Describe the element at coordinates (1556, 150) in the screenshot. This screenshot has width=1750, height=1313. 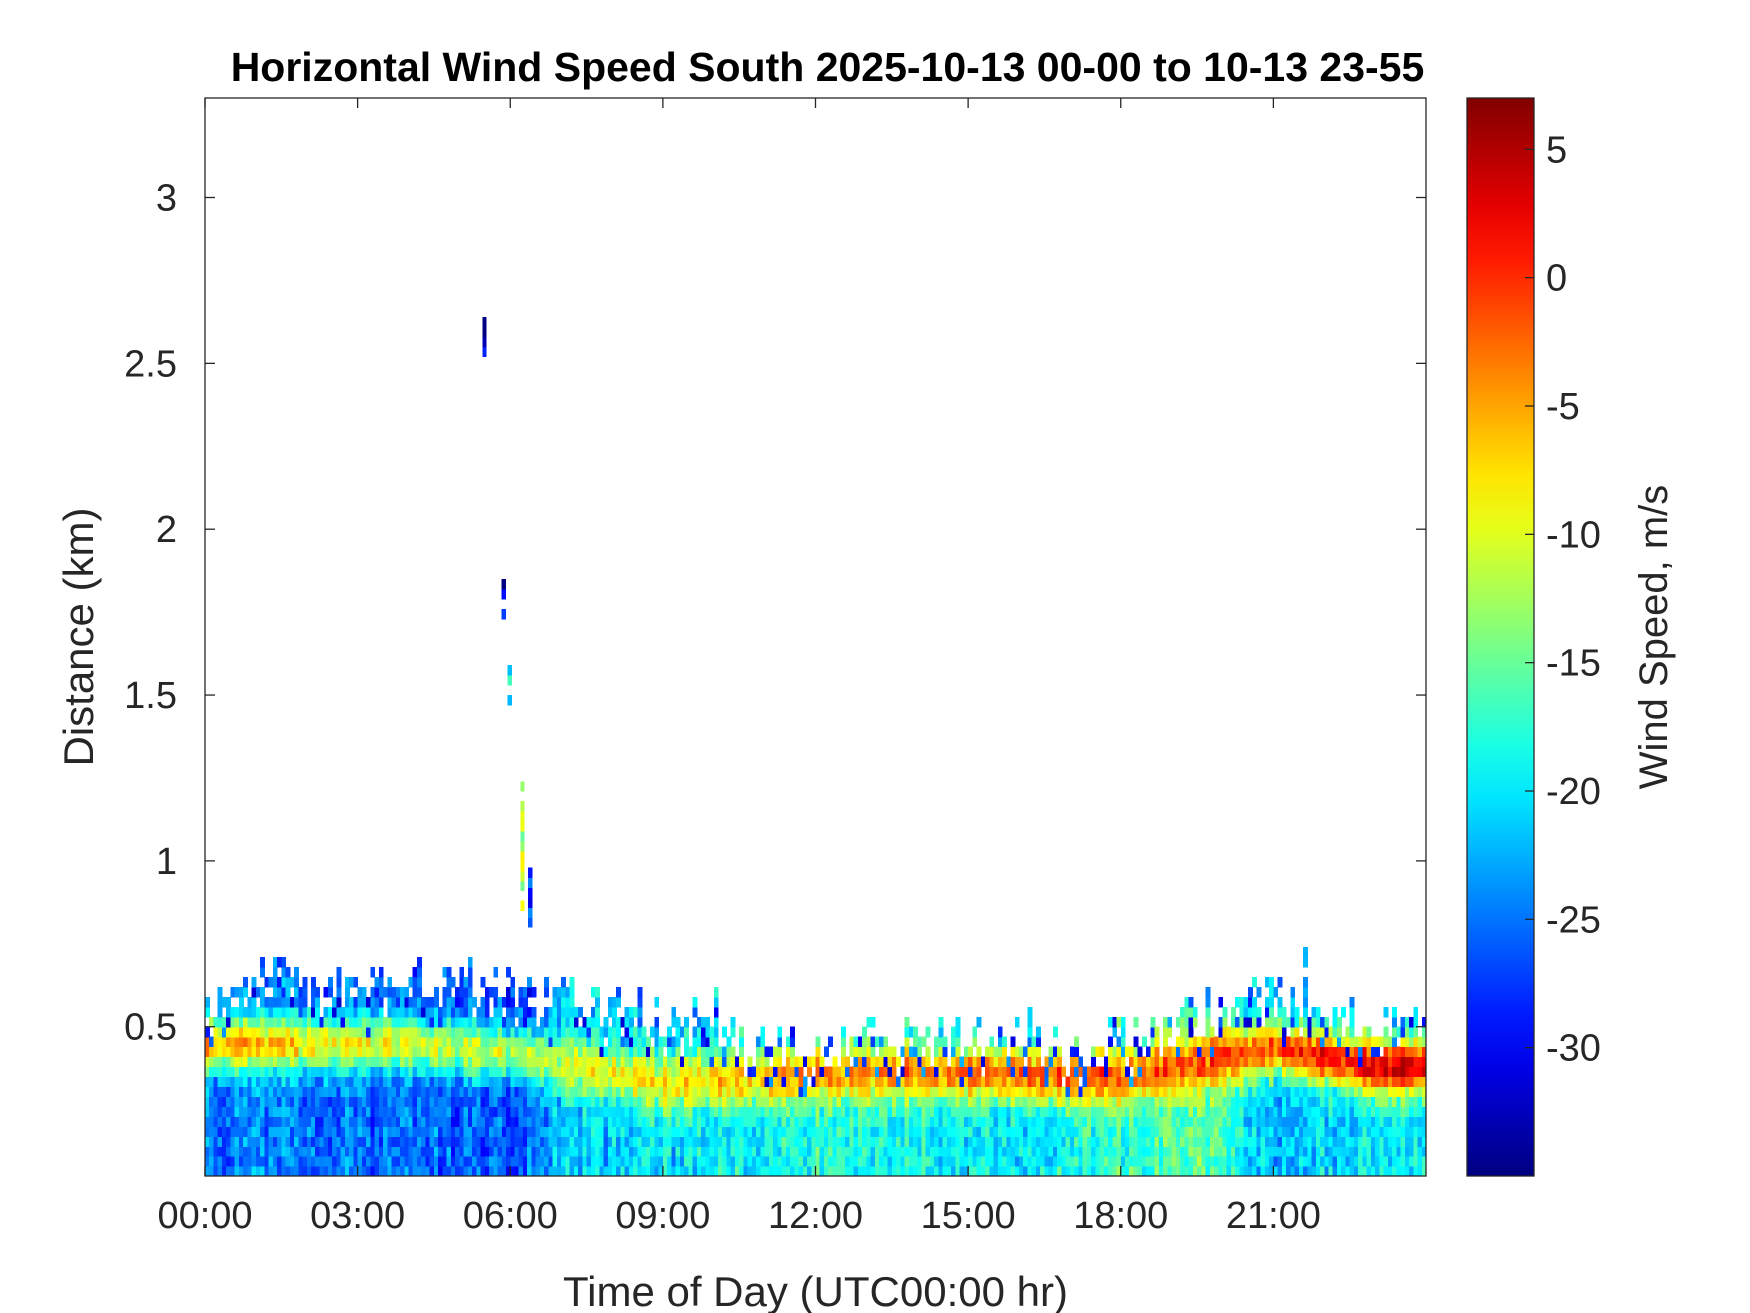
I see `colorbar-tick-label: 5` at that location.